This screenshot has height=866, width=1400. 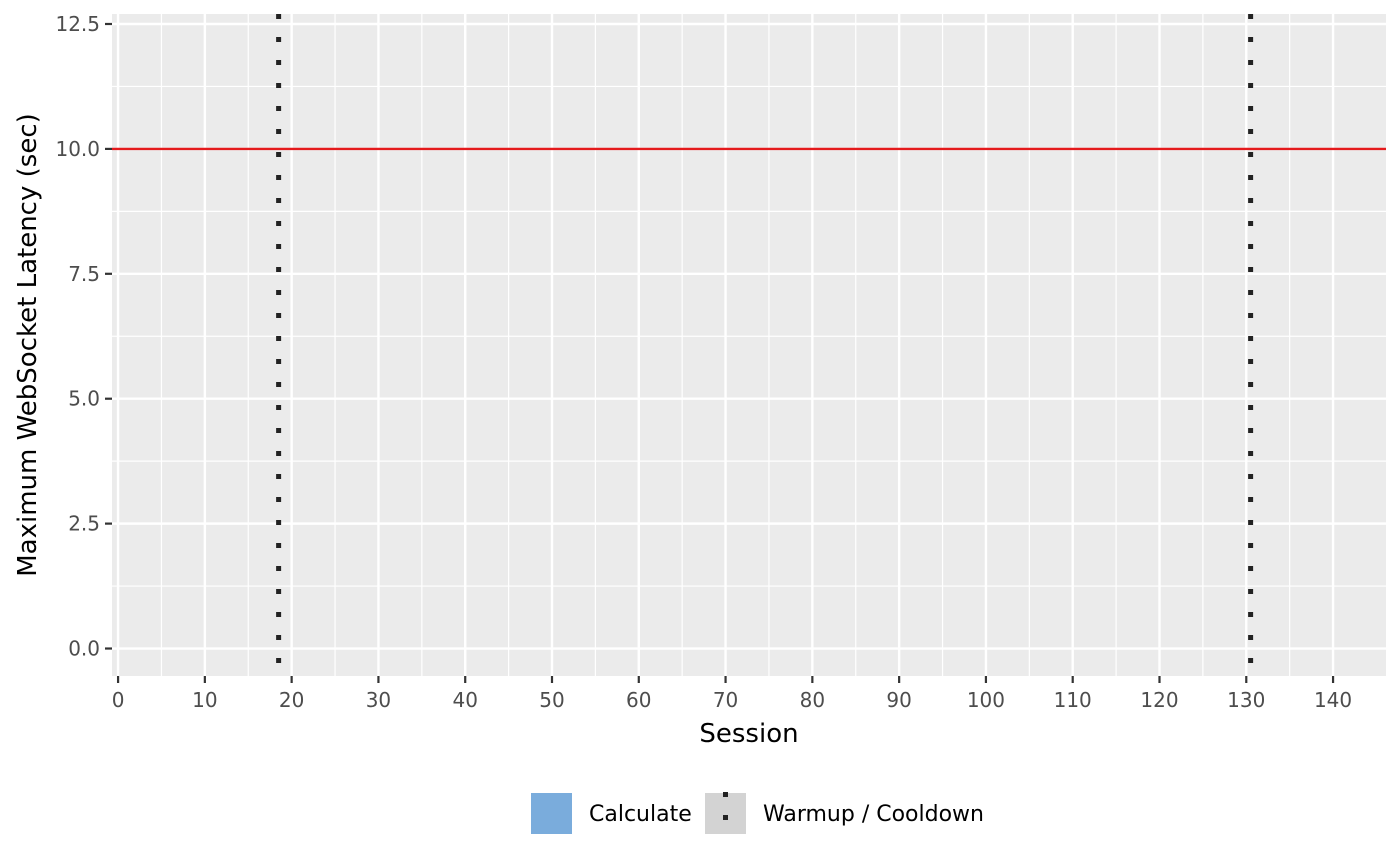 I want to click on legend-key-warmup-cooldown, so click(x=725, y=813).